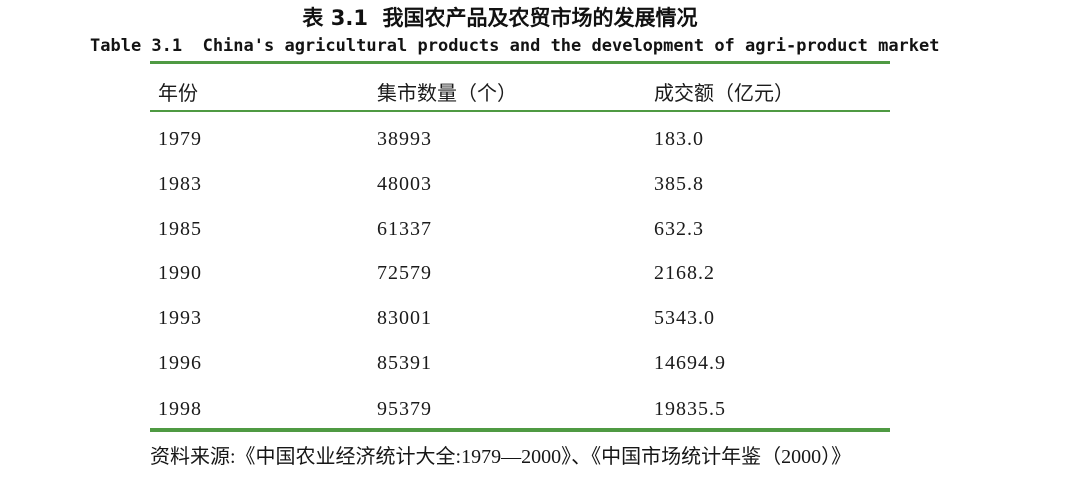 The height and width of the screenshot is (503, 1080). Describe the element at coordinates (180, 363) in the screenshot. I see `cell-year: 1996` at that location.